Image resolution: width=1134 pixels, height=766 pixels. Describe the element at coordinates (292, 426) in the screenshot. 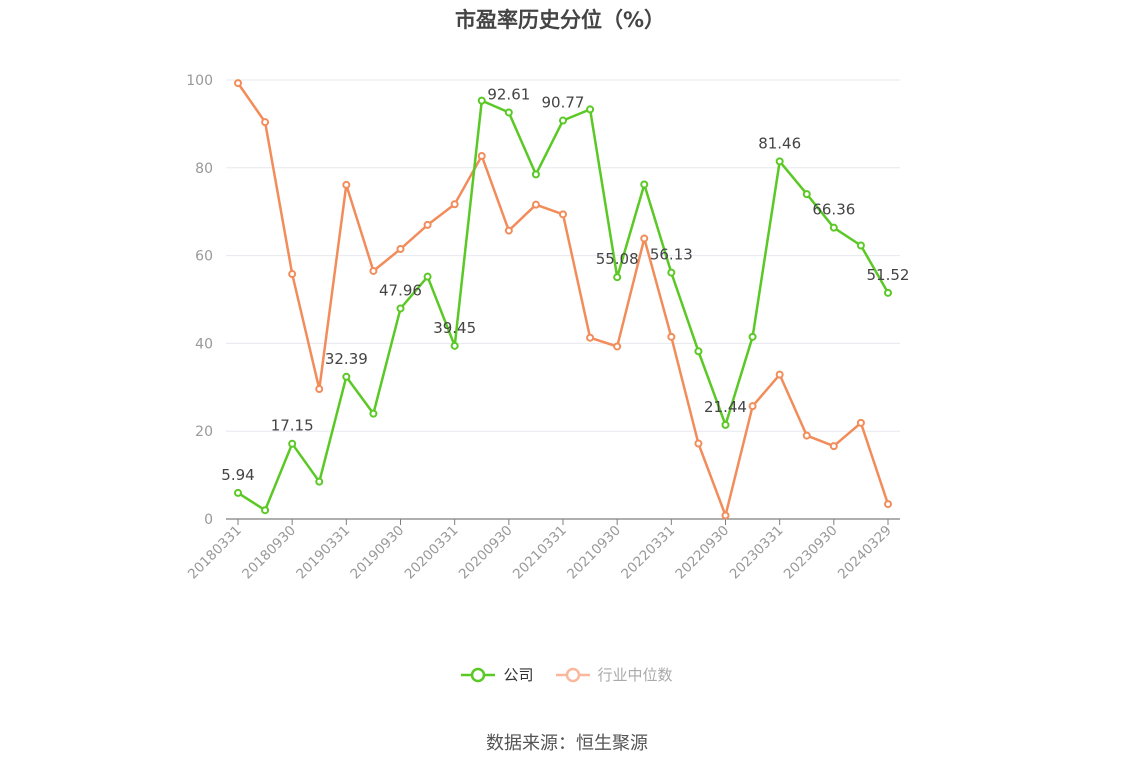

I see `data-label-company-20180930: 17.15` at that location.